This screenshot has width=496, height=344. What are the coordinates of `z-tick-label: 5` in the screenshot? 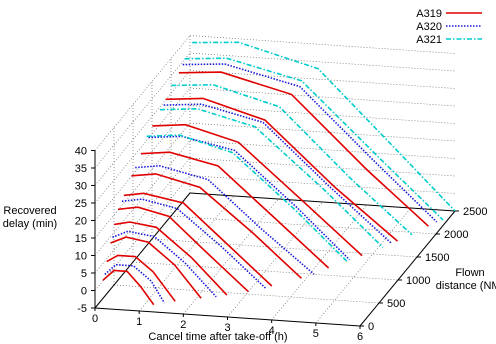 It's located at (84, 274).